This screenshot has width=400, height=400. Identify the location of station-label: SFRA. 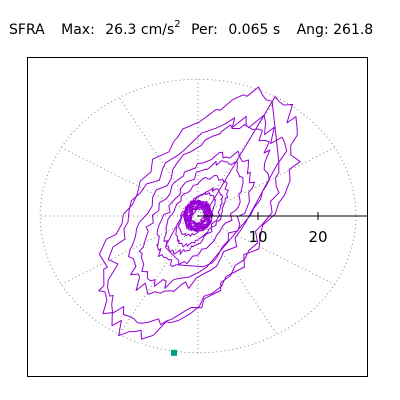
(27, 30).